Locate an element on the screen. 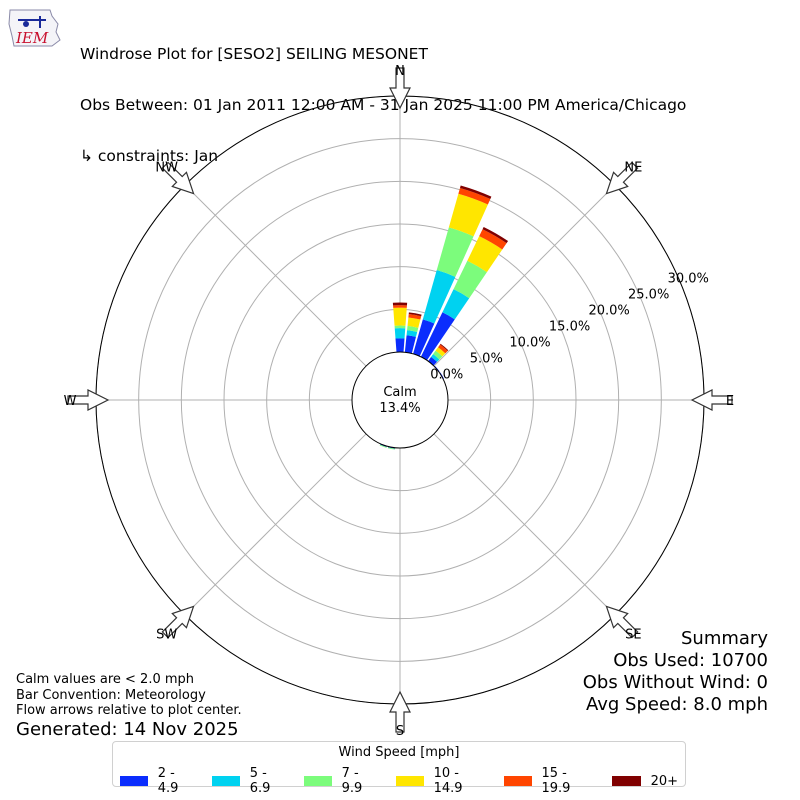 This screenshot has width=800, height=800. radial-tick-label: 25.0% is located at coordinates (648, 295).